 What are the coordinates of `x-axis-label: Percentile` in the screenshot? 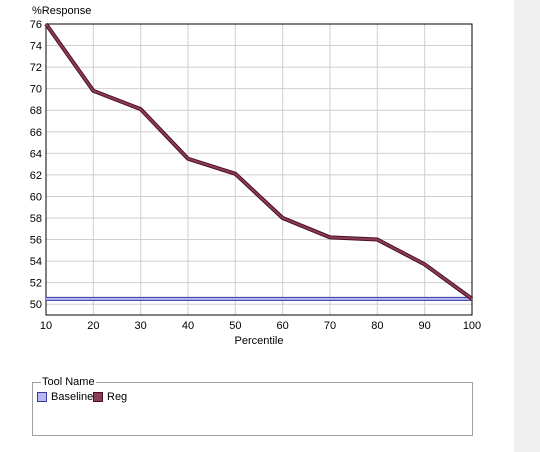 It's located at (259, 341).